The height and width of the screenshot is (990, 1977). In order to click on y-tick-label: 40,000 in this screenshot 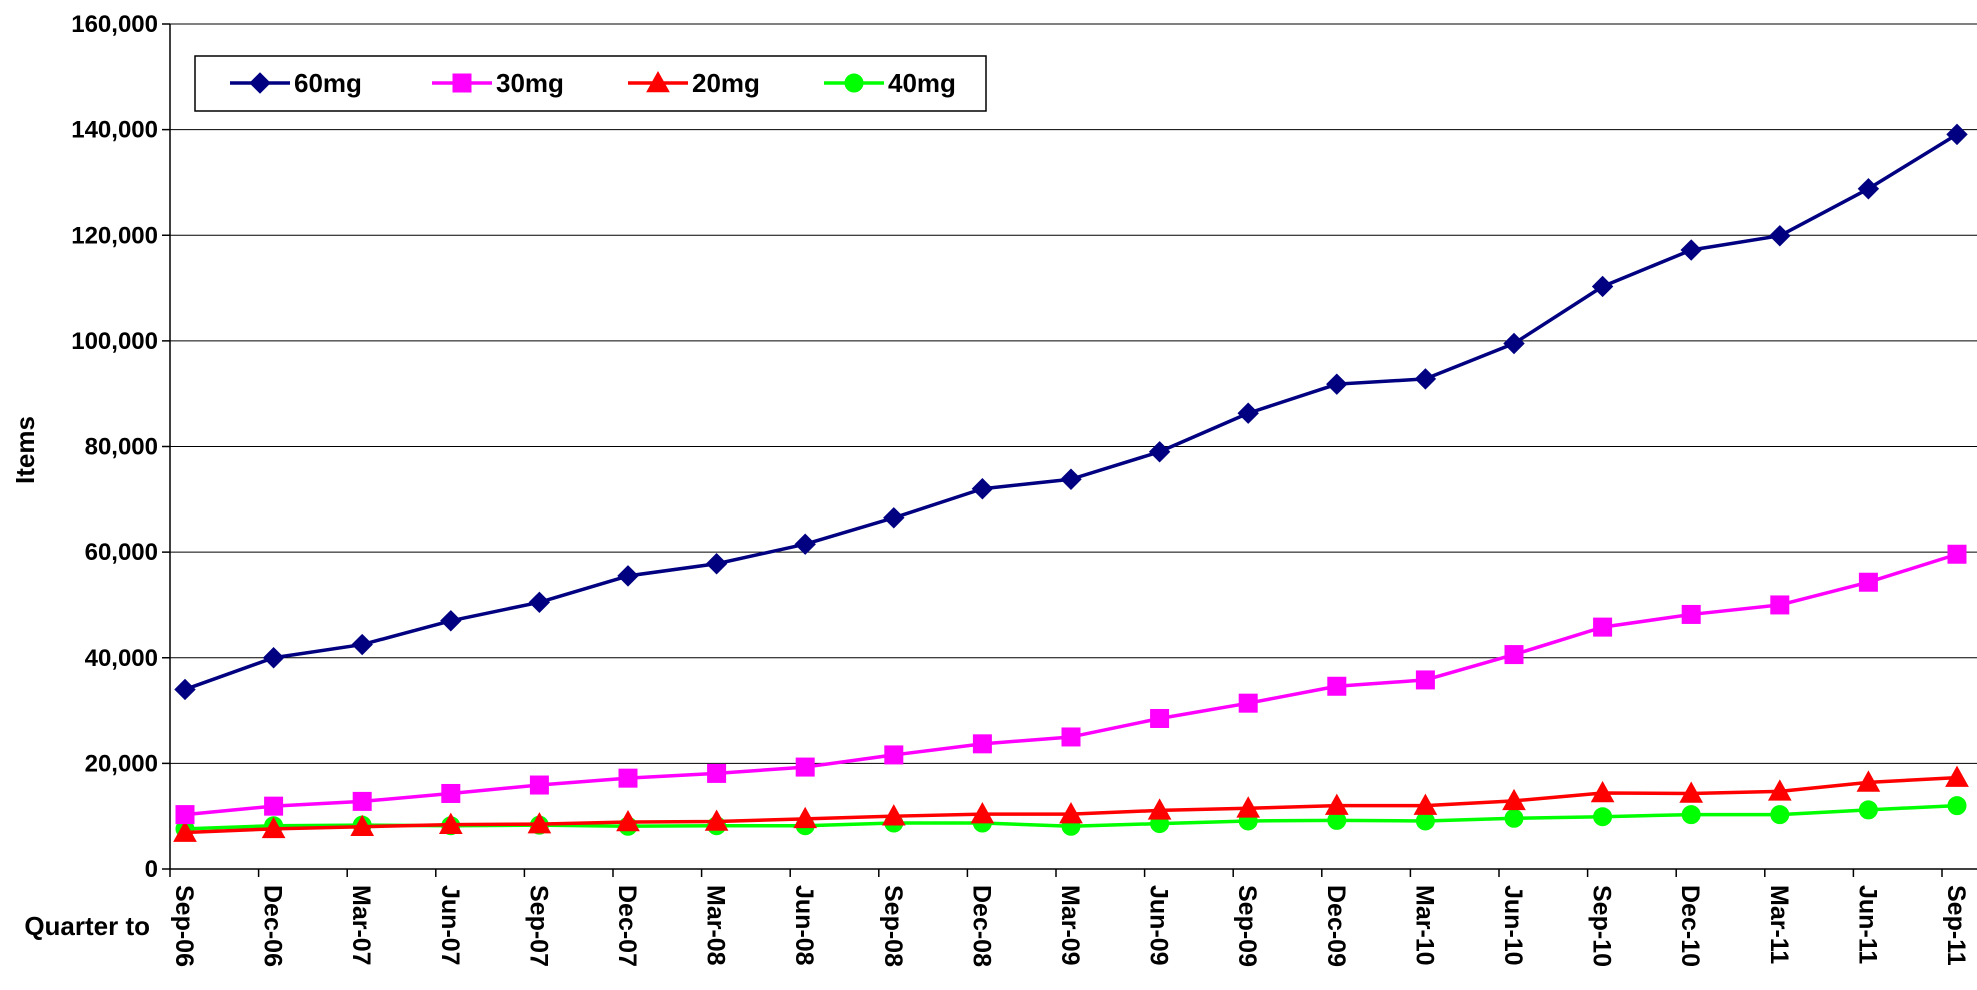, I will do `click(121, 658)`.